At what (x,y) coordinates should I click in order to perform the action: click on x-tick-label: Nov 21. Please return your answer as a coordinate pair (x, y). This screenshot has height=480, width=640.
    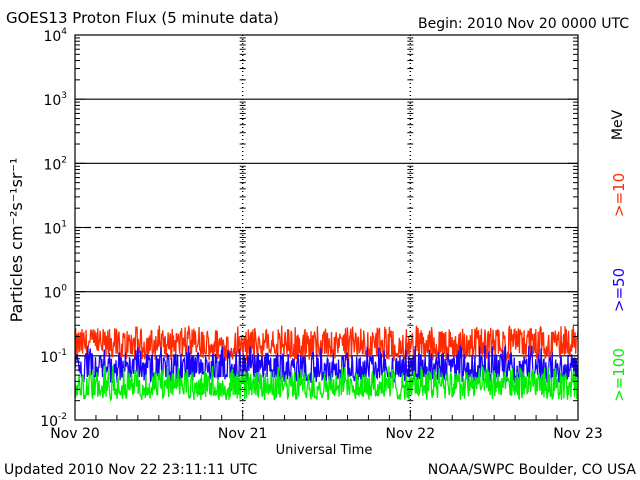
    Looking at the image, I should click on (243, 434).